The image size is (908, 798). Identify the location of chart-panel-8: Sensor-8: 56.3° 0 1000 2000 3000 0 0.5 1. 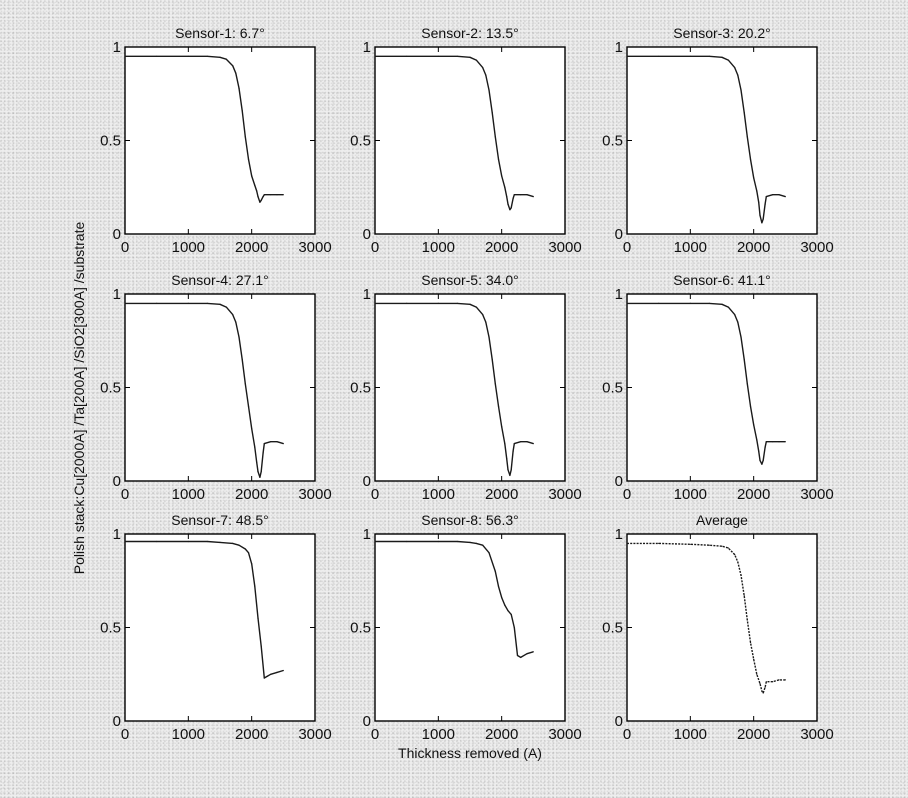
(466, 627).